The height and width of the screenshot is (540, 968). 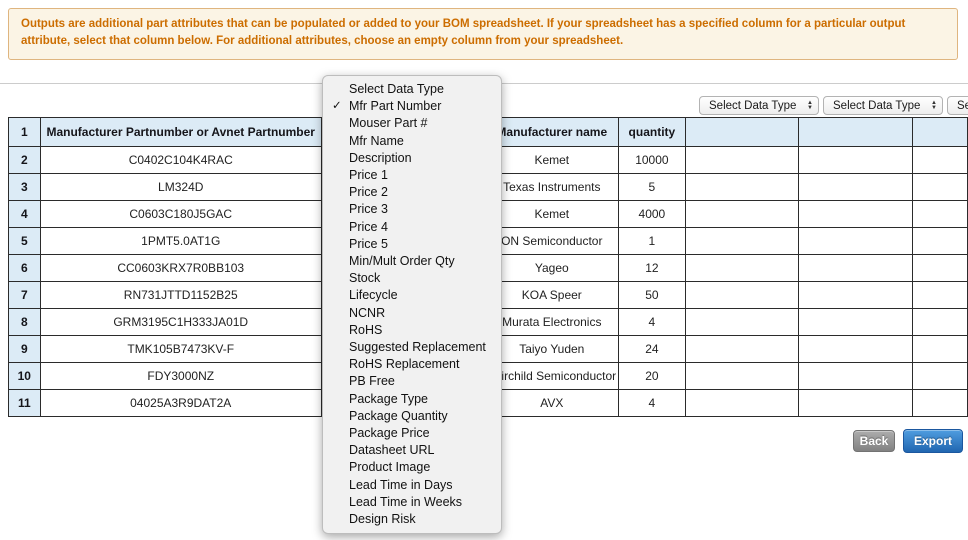 I want to click on menu-item-label: Lead Time in Weeks, so click(x=406, y=501).